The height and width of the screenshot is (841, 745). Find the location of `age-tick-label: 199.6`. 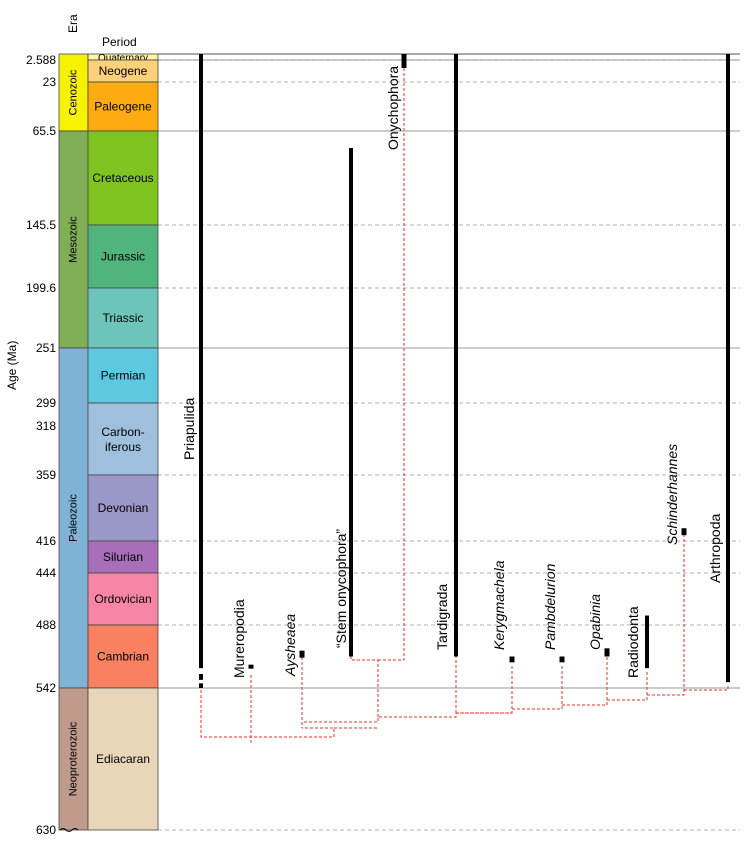

age-tick-label: 199.6 is located at coordinates (41, 288).